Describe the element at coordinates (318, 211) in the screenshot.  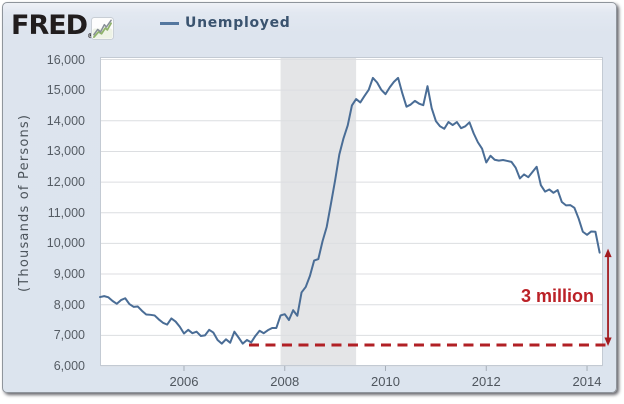
I see `recession-shading-band` at that location.